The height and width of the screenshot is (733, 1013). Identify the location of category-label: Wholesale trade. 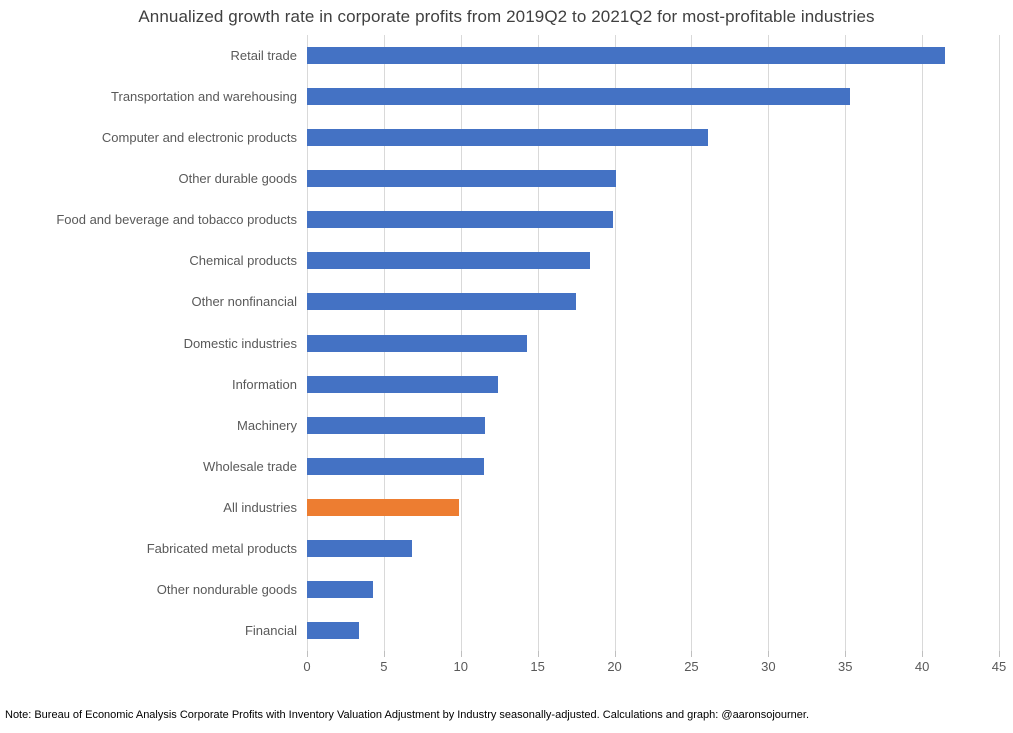
(250, 466).